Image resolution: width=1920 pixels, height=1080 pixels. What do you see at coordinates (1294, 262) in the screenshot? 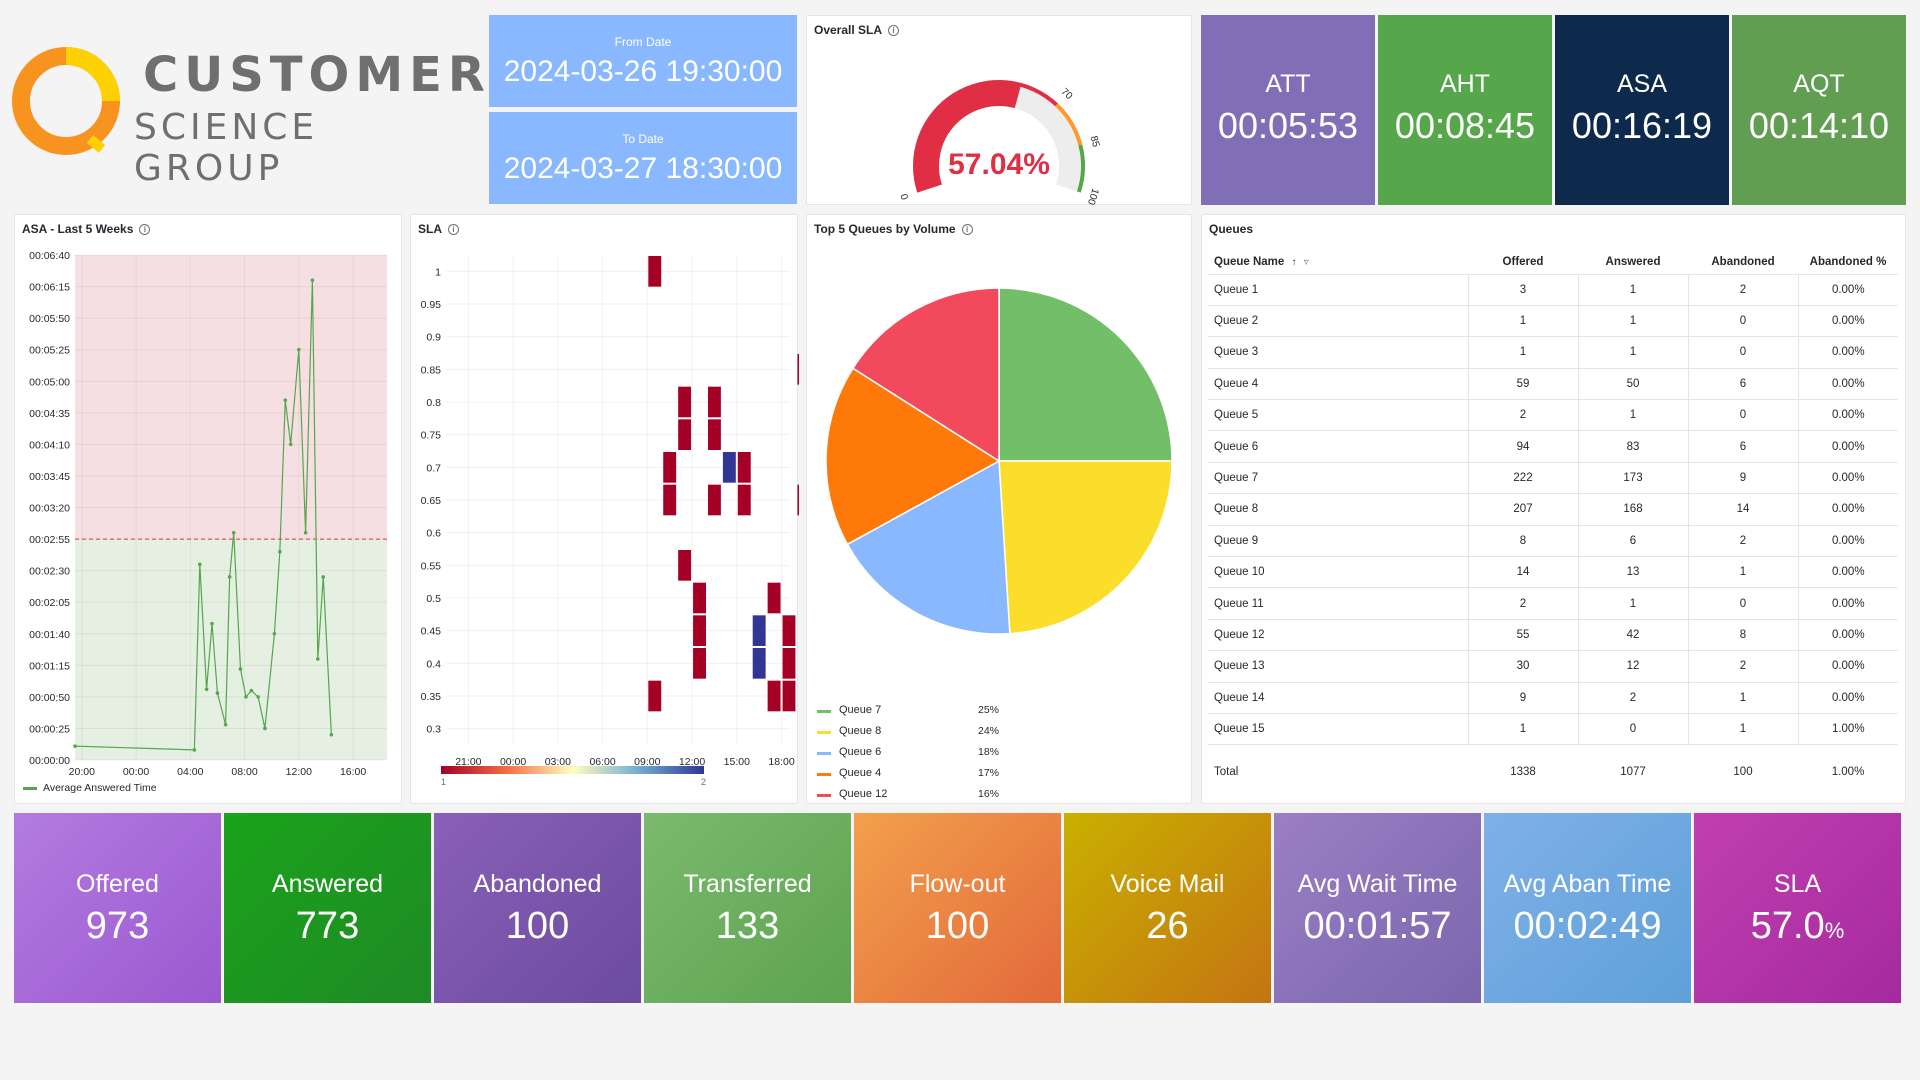
I see `sort-asc-icon: ↑` at bounding box center [1294, 262].